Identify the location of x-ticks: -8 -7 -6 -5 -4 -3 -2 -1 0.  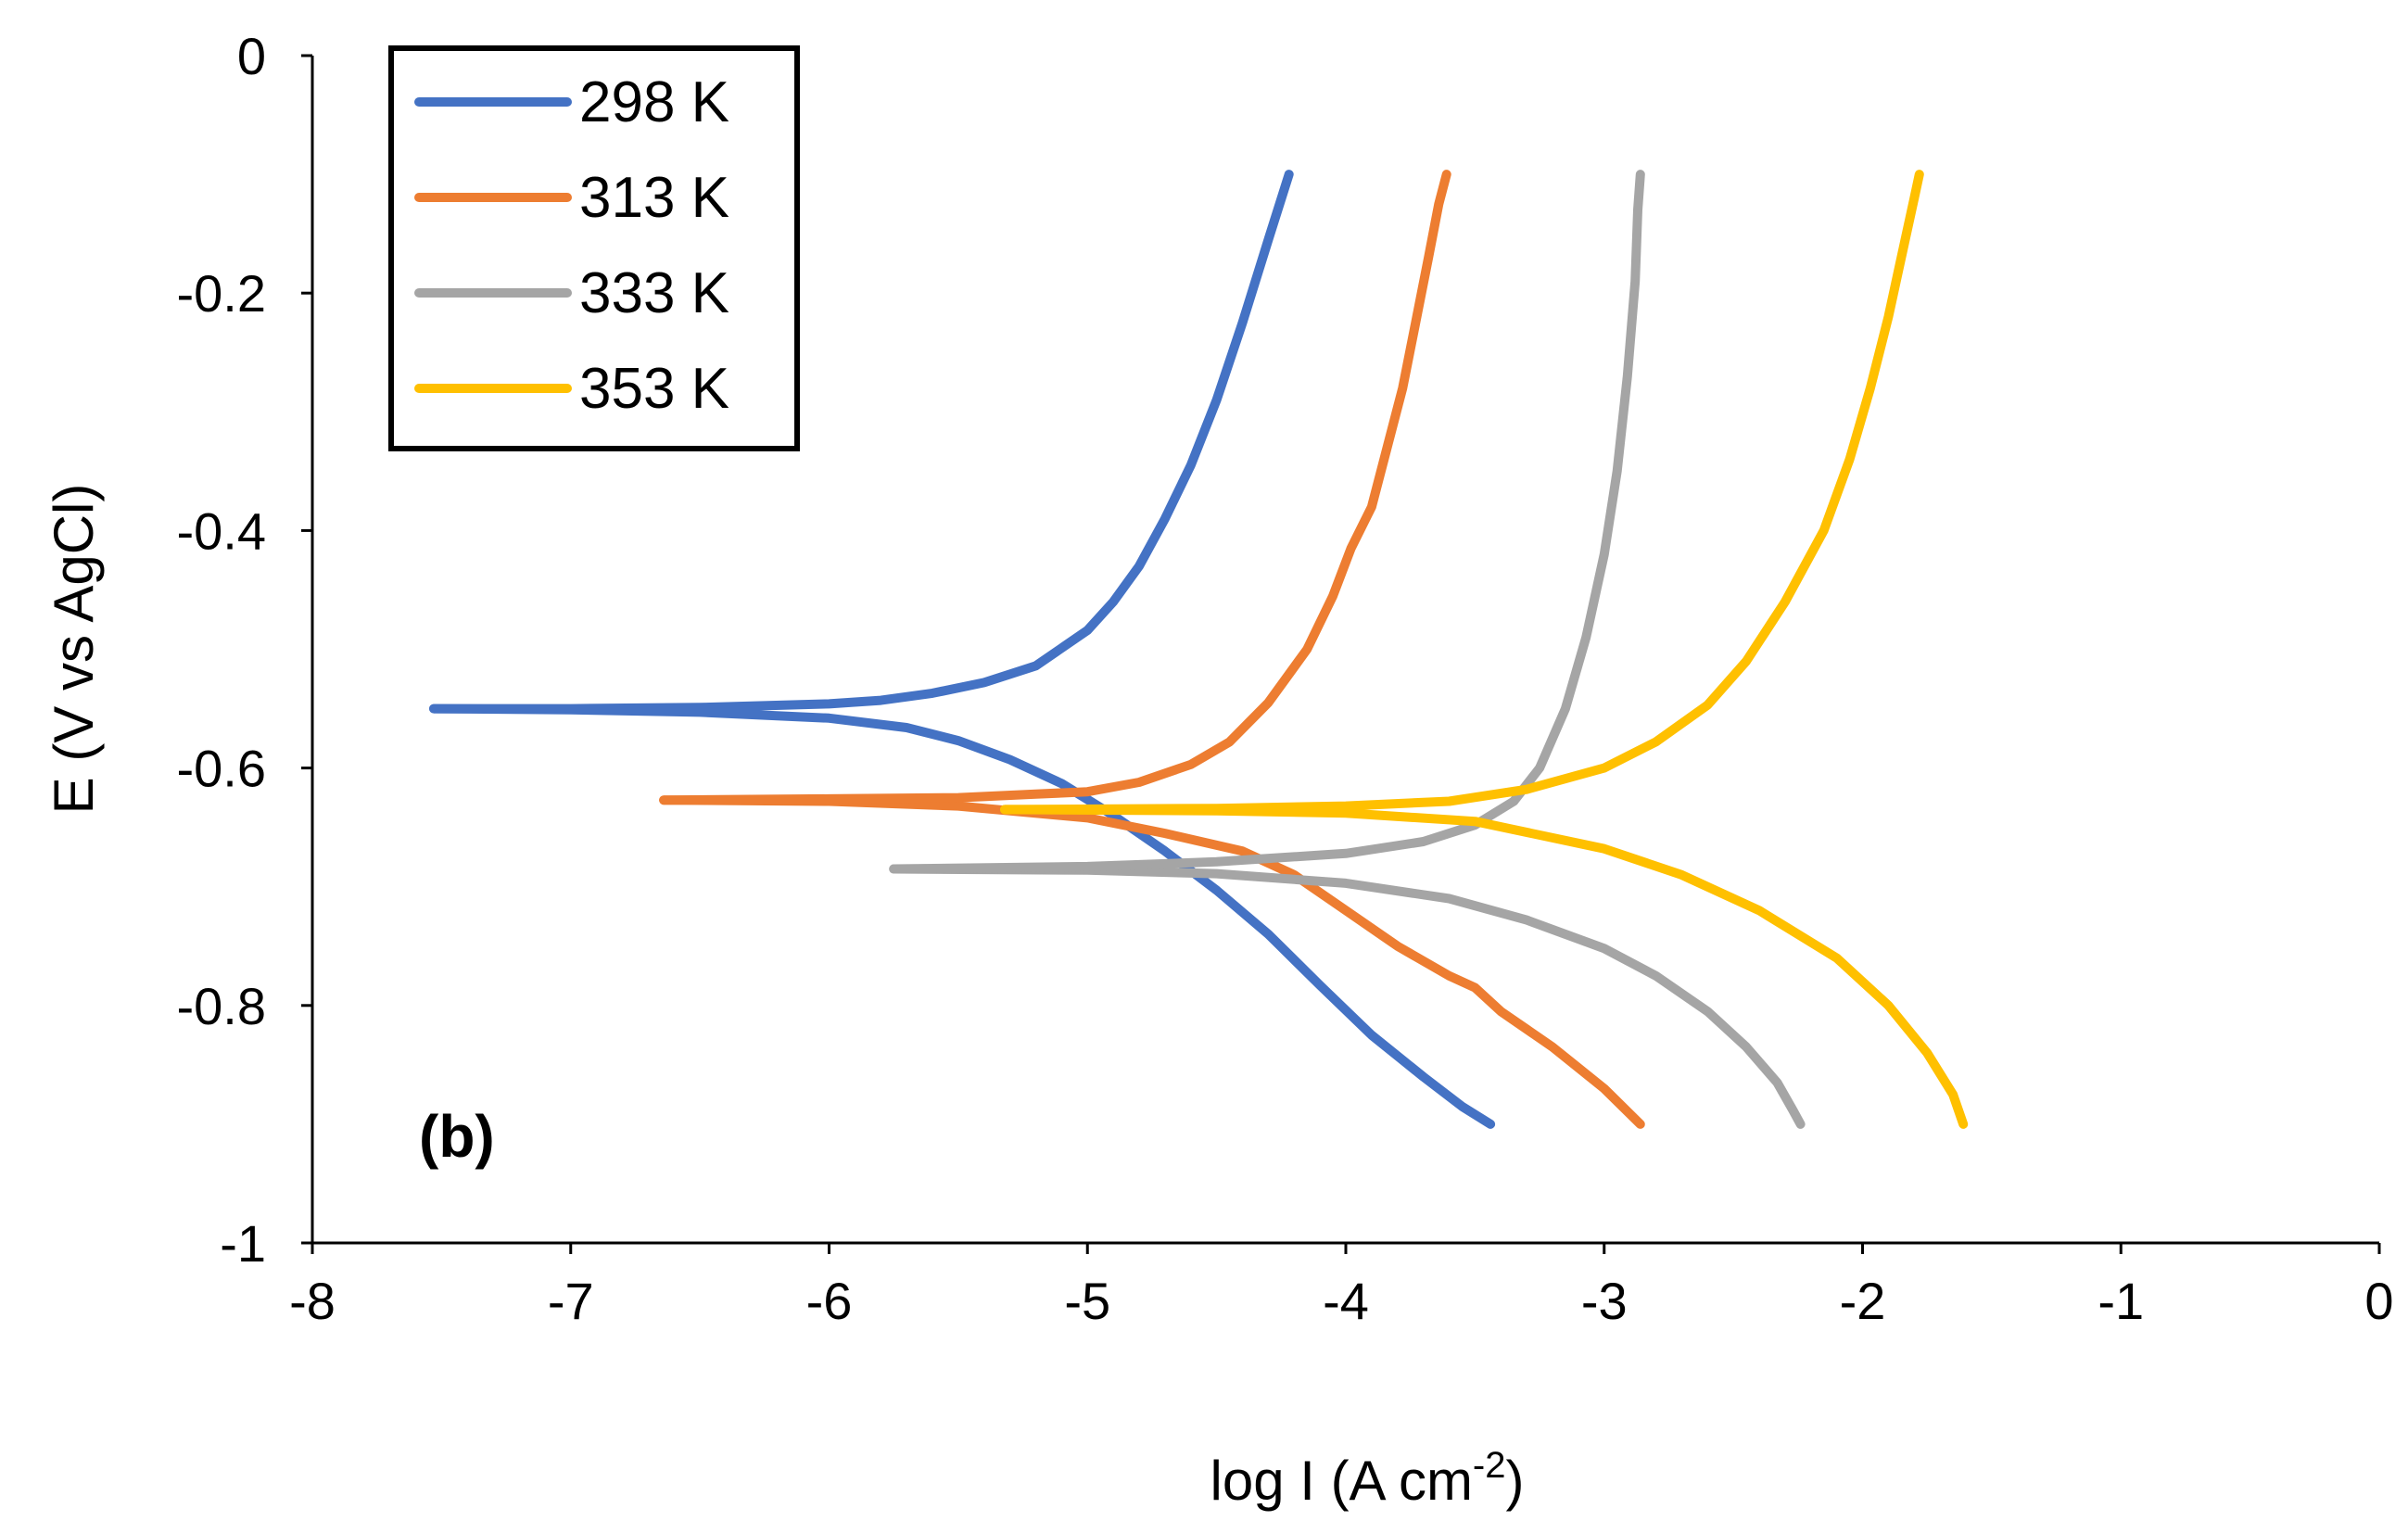
(1341, 1286).